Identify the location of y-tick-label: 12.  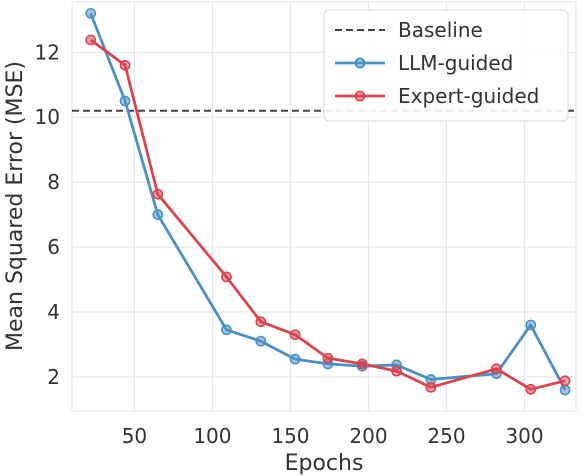
(47, 52).